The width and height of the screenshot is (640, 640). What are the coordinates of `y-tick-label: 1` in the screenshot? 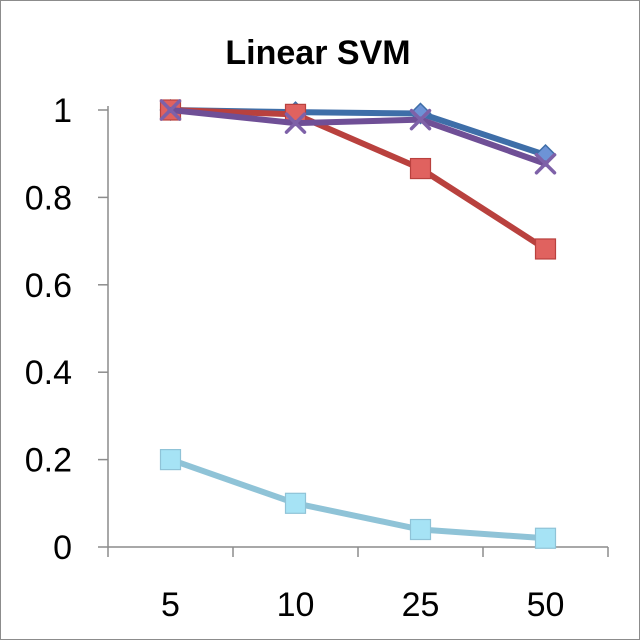 It's located at (62, 111).